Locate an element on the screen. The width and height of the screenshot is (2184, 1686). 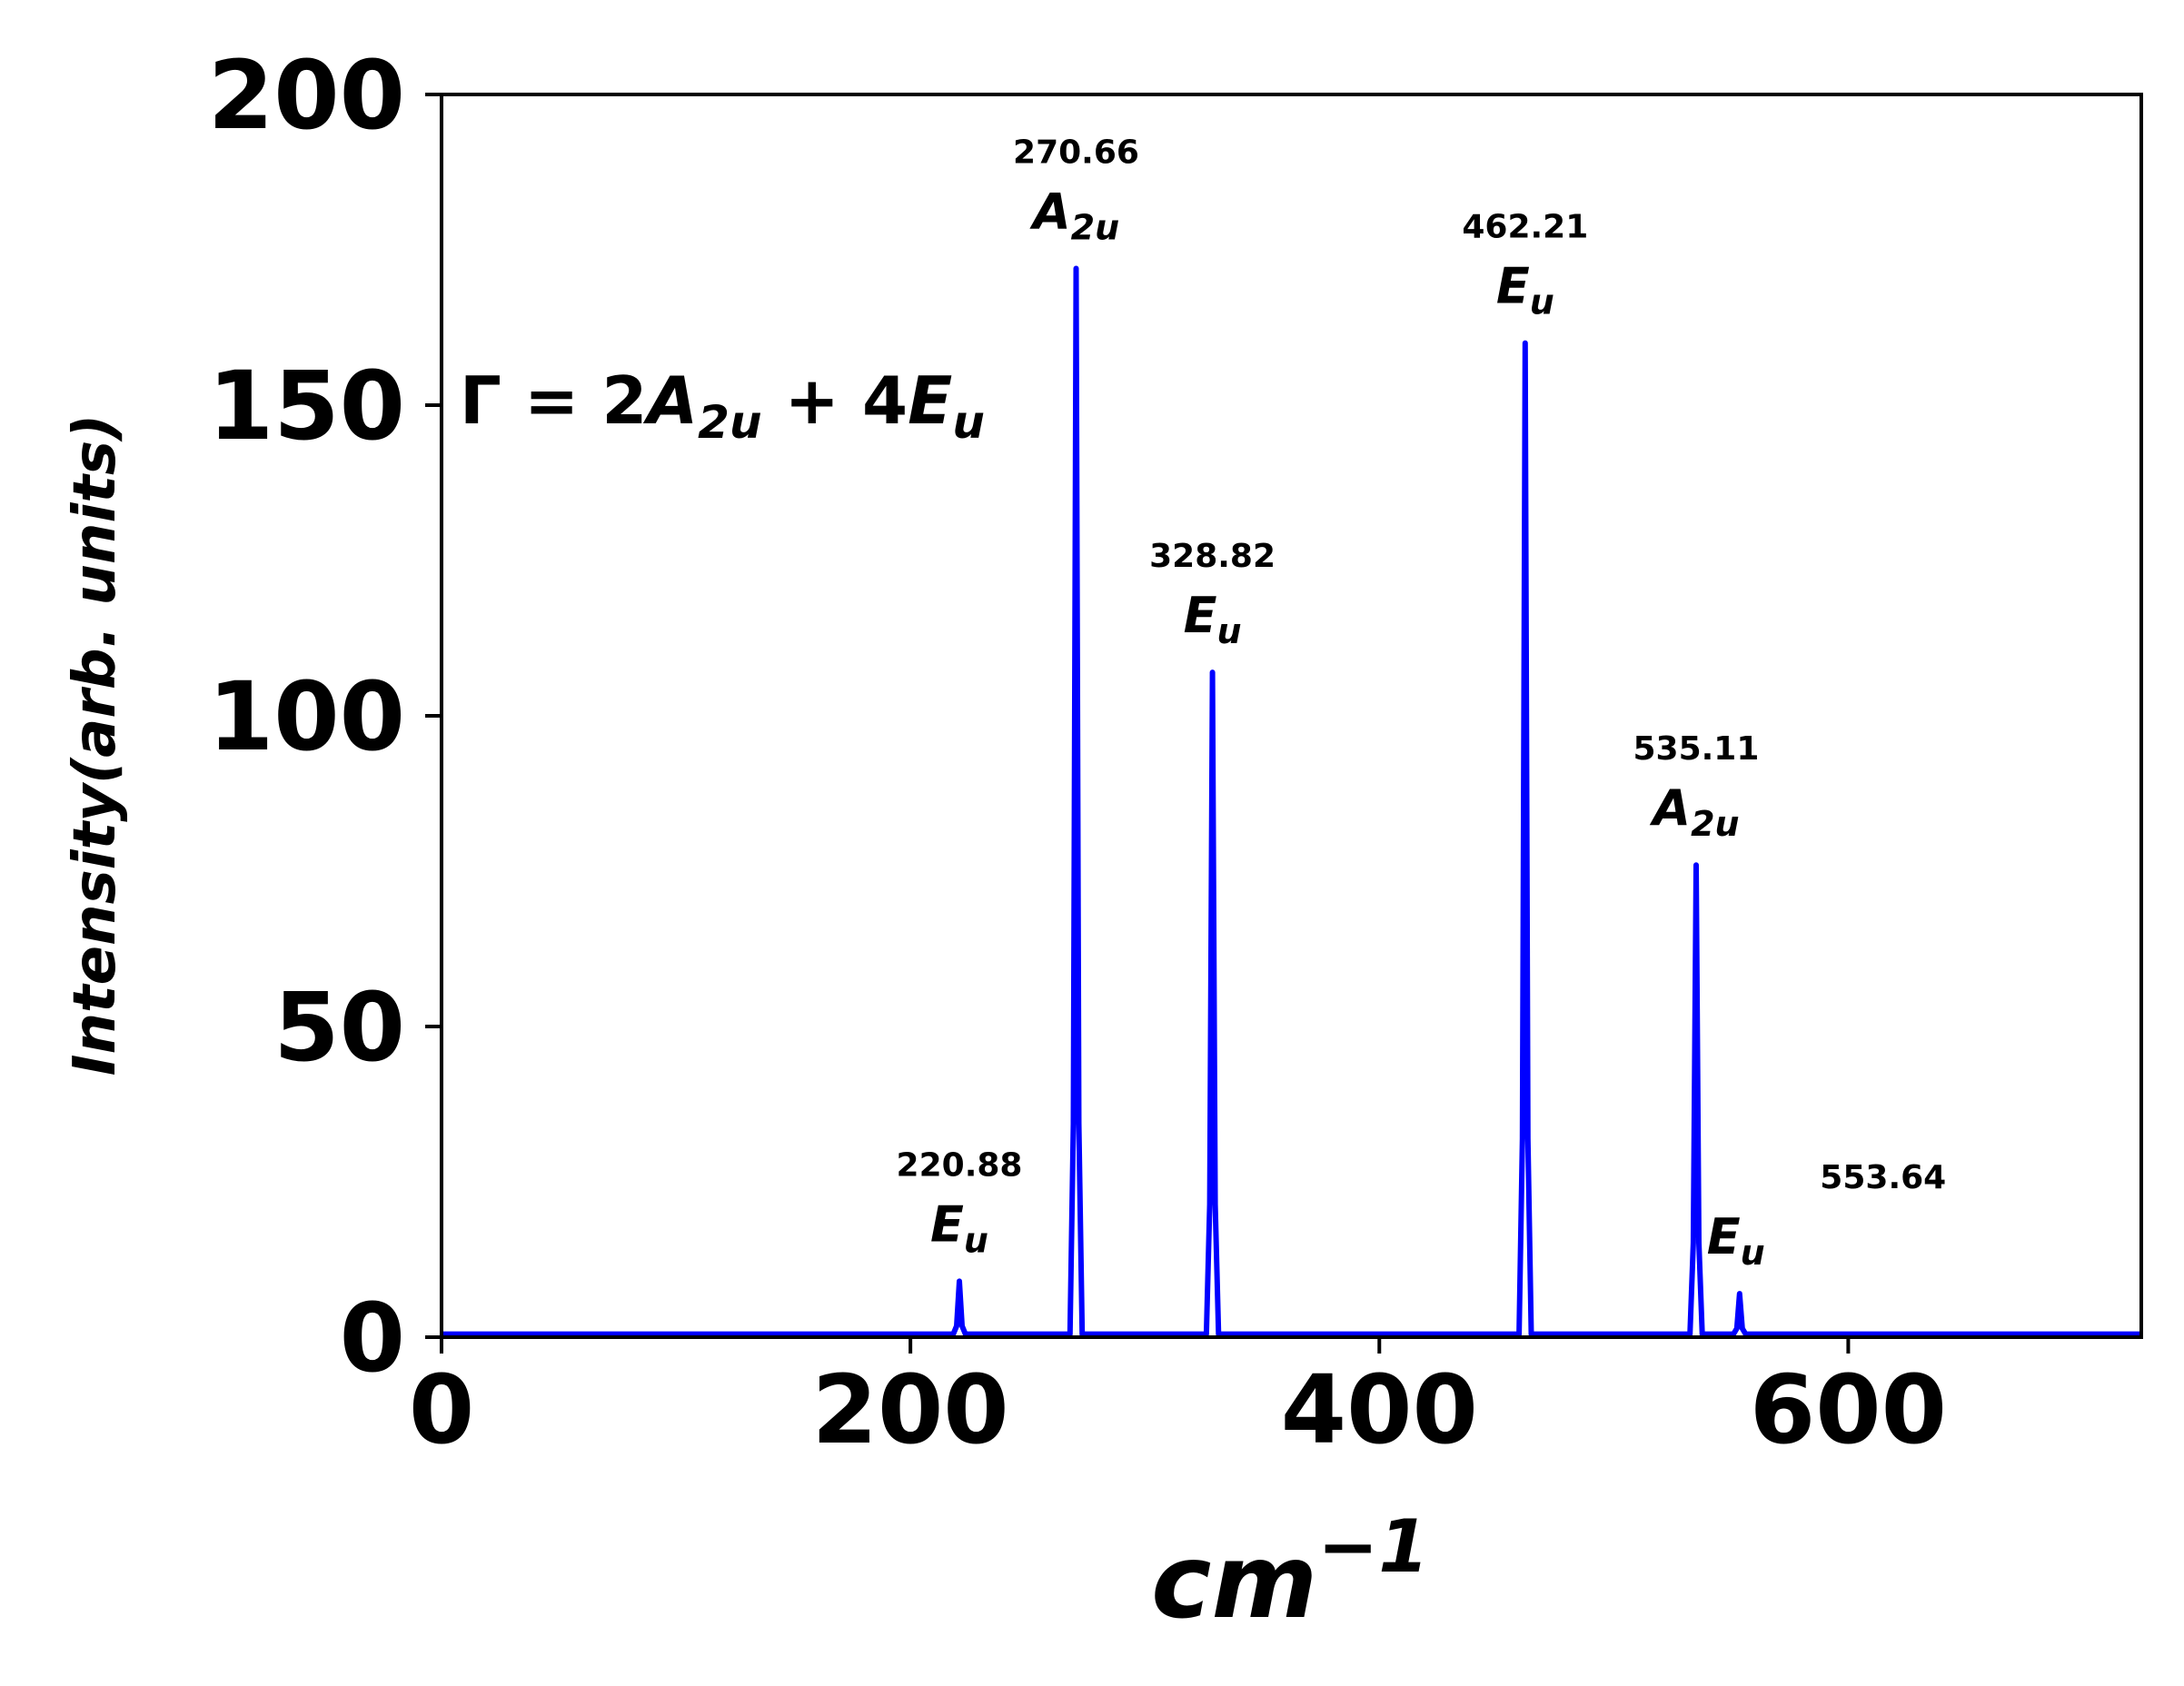
x-tick-label: 400 is located at coordinates (1379, 1410).